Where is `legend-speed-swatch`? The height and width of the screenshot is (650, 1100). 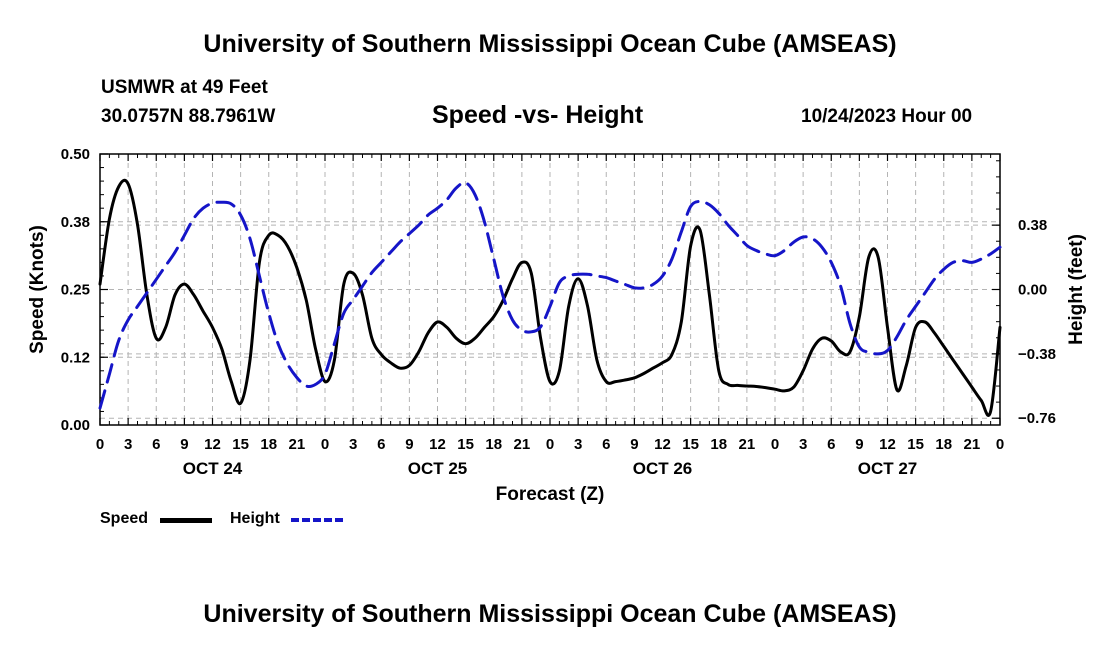 legend-speed-swatch is located at coordinates (186, 520).